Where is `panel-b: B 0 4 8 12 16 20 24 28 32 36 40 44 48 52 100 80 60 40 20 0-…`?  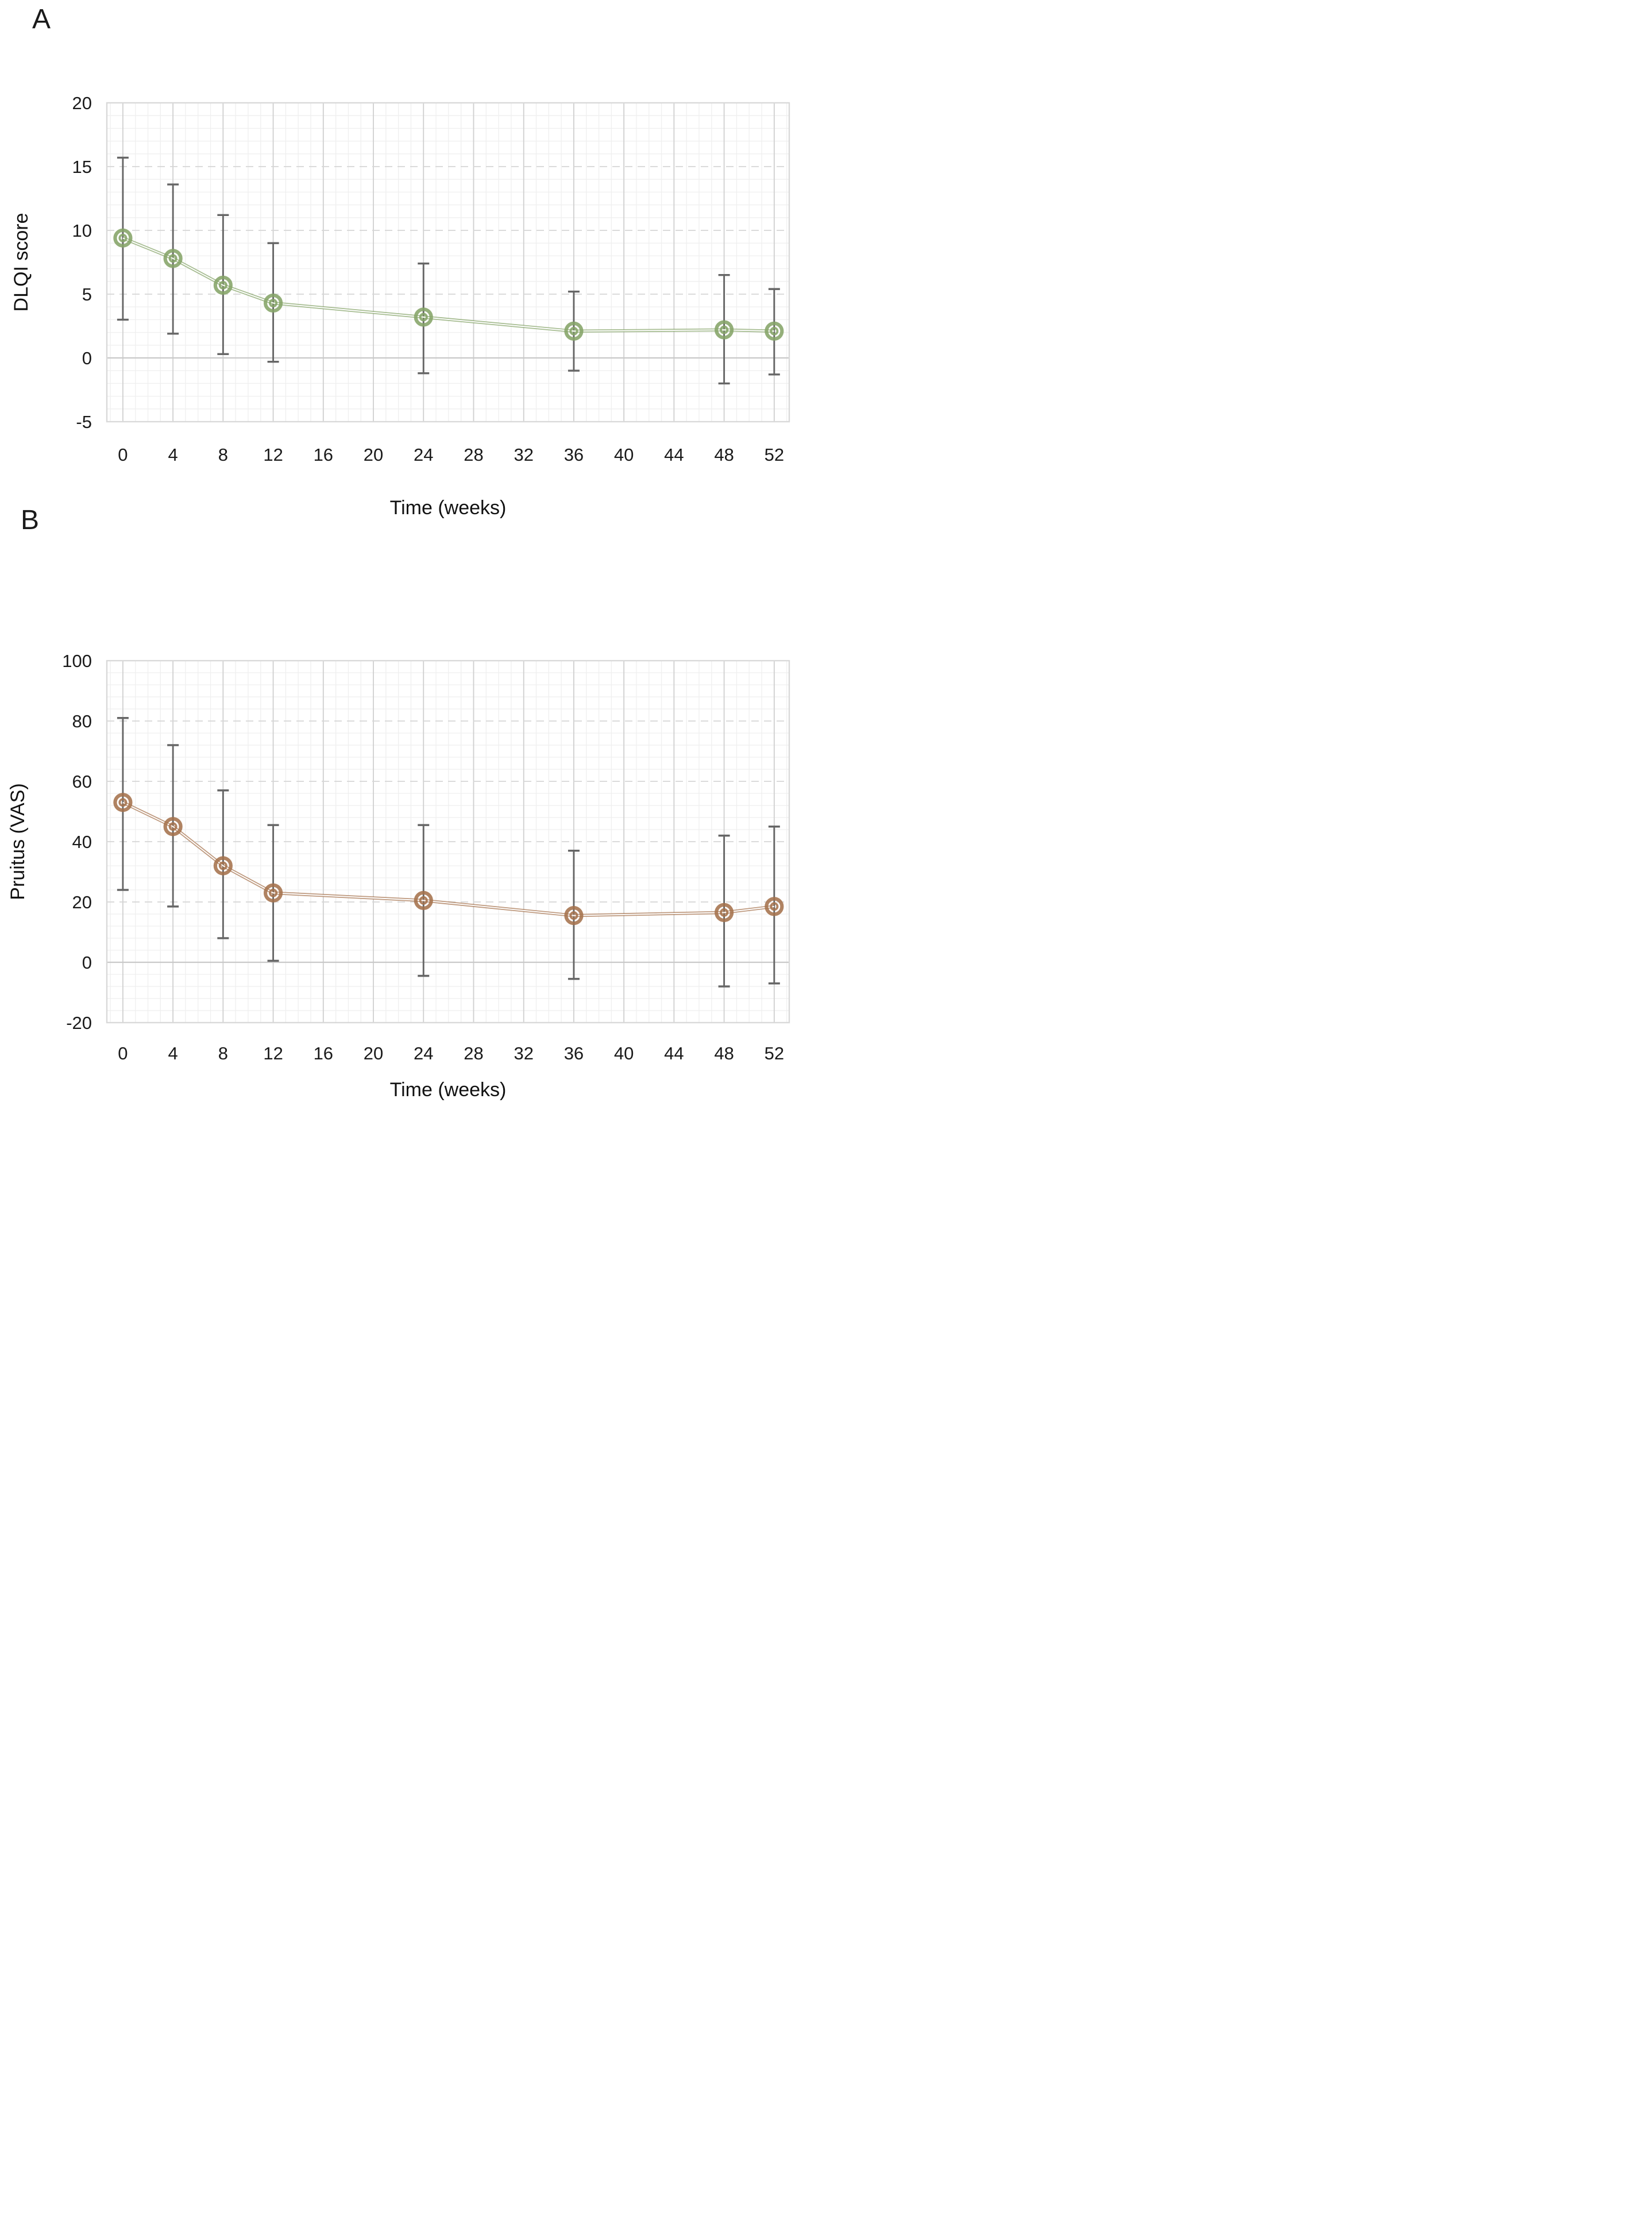
panel-b: B 0 4 8 12 16 20 24 28 32 36 40 44 48 52 100 80 60 40 20 0-… is located at coordinates (413, 806).